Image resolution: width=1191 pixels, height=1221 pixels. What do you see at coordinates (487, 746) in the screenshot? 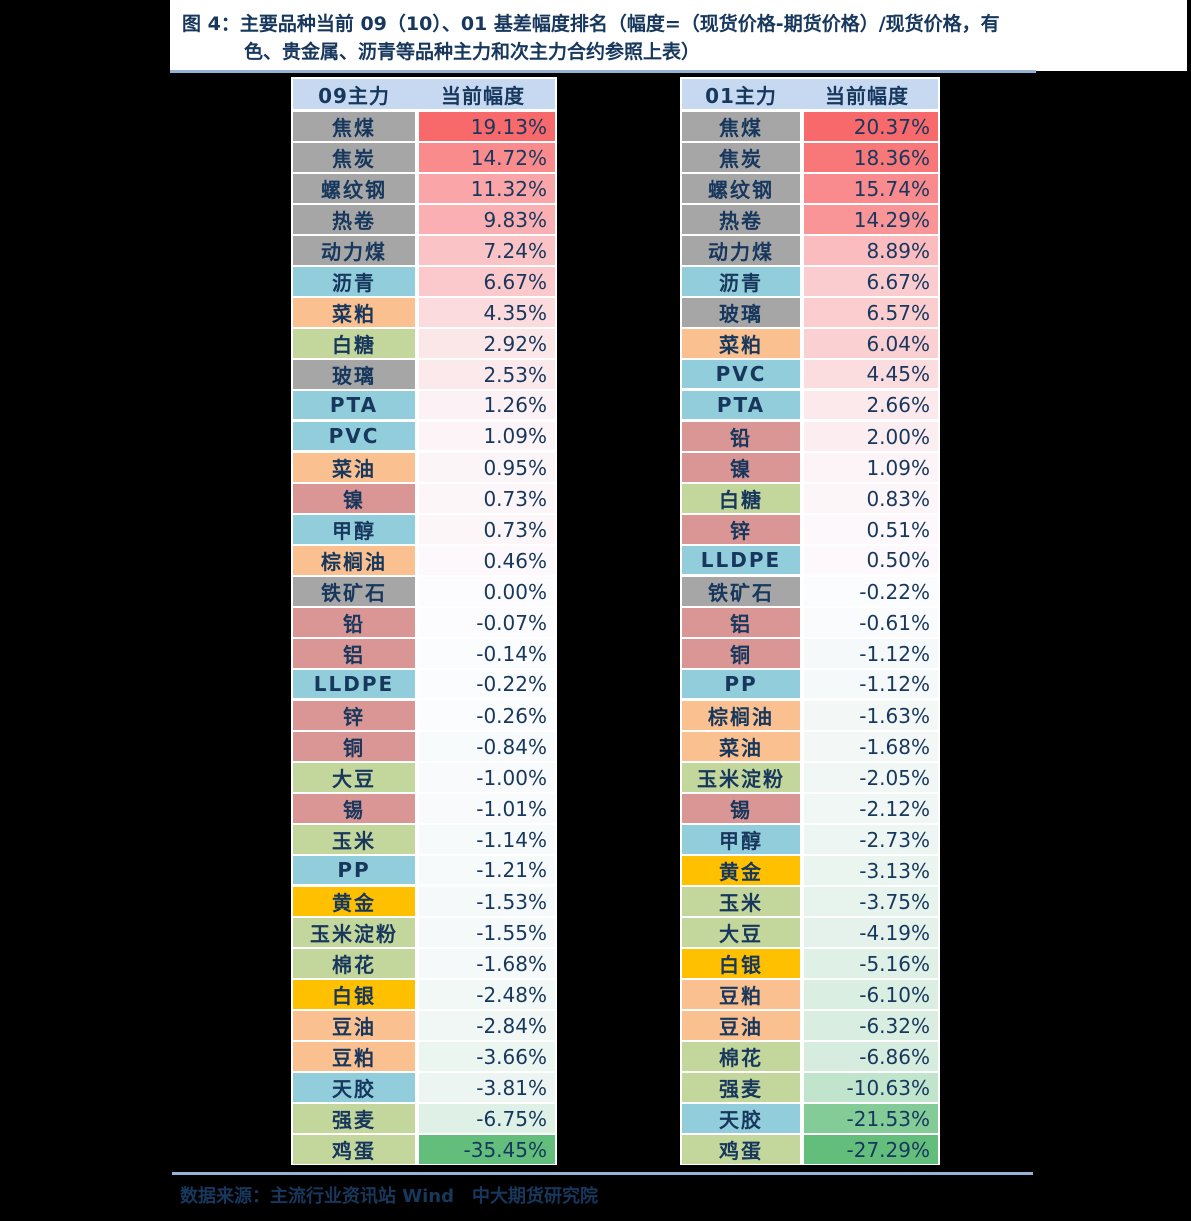
I see `amplitude-value-cell: -0.84%` at bounding box center [487, 746].